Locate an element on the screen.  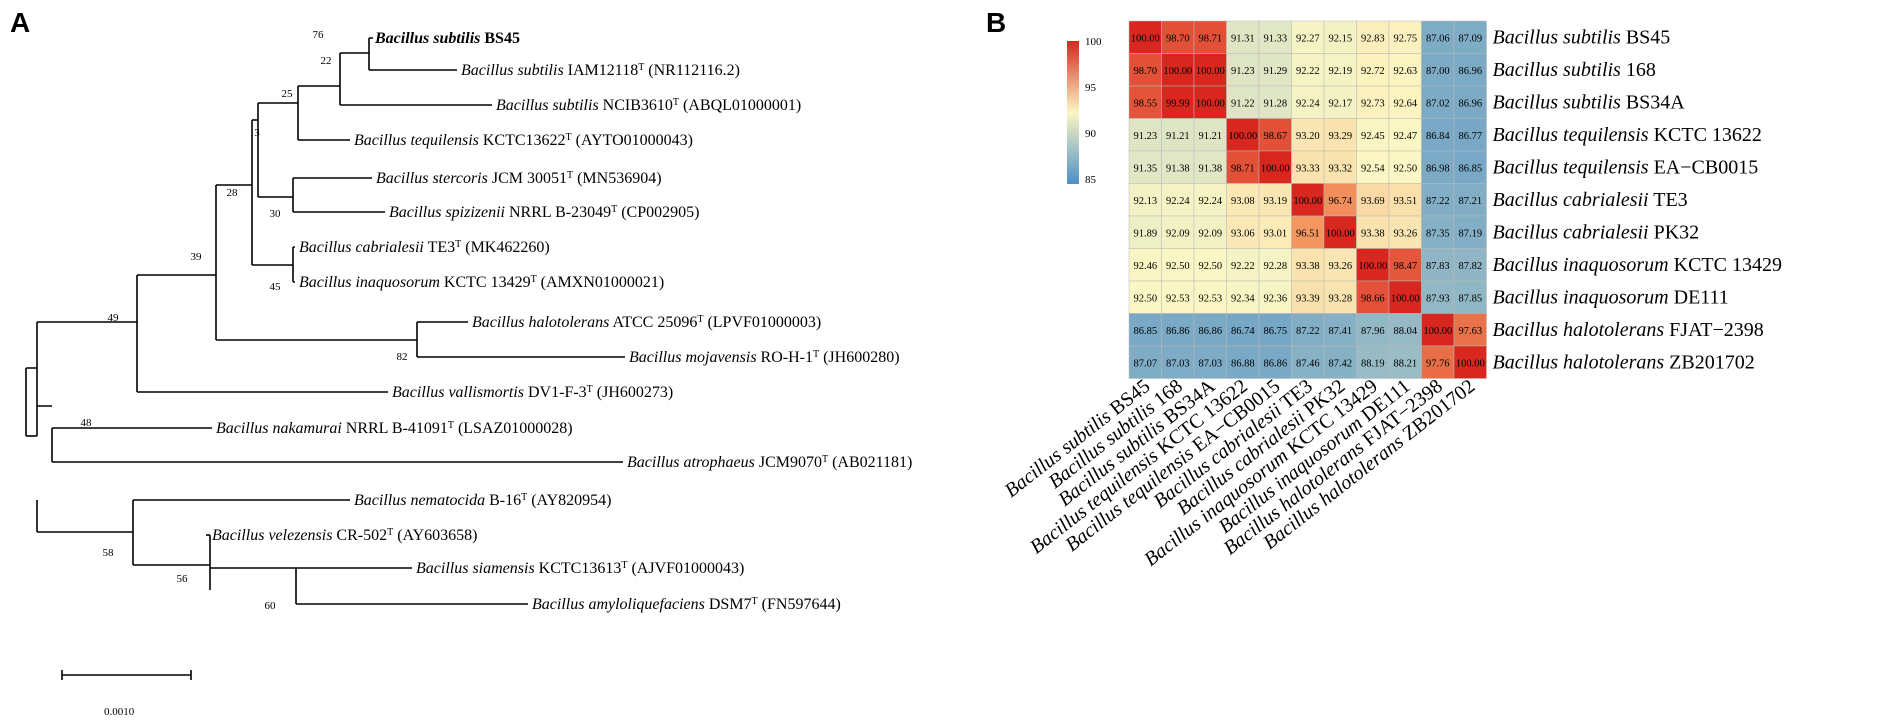
heatmap-cell-value: 92.19 is located at coordinates (1340, 71).